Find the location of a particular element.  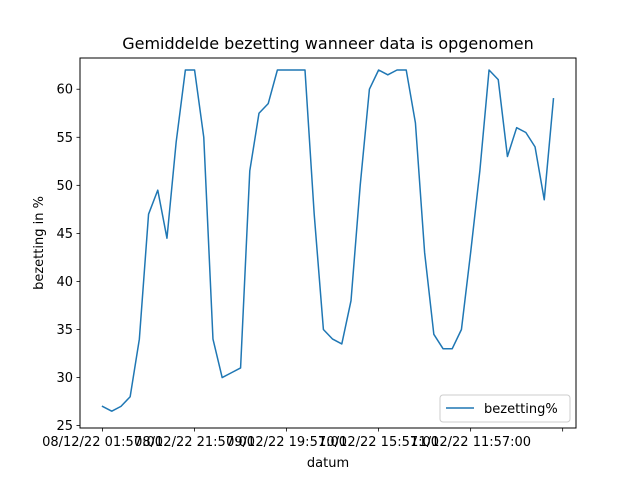

legend-label: bezetting% is located at coordinates (521, 409).